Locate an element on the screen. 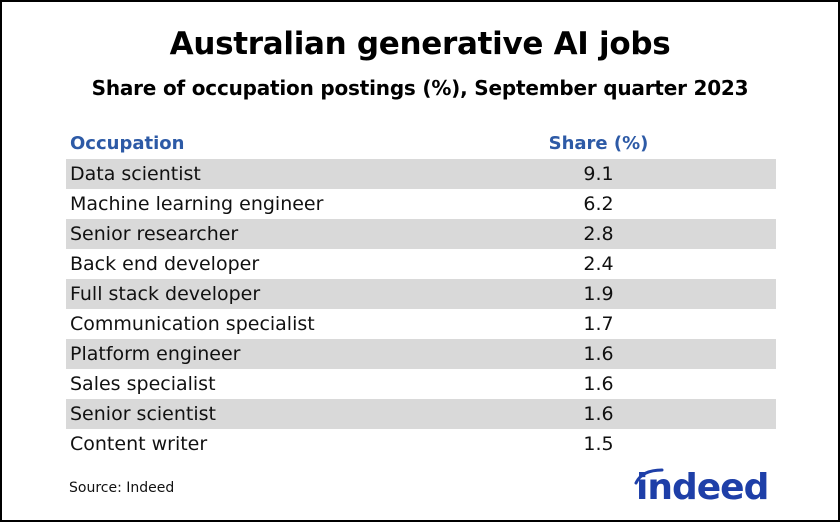 The height and width of the screenshot is (522, 840). table-row: Content writer 1.5 is located at coordinates (421, 444).